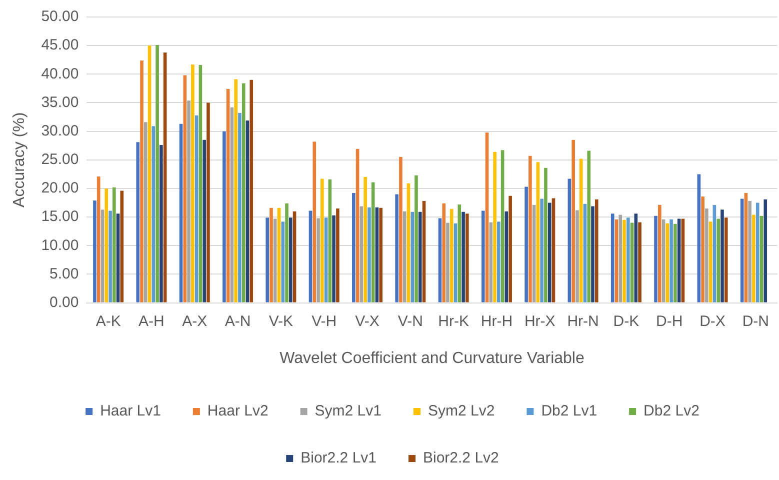 The image size is (779, 480). Describe the element at coordinates (453, 321) in the screenshot. I see `x-tick-label: Hr-K` at that location.